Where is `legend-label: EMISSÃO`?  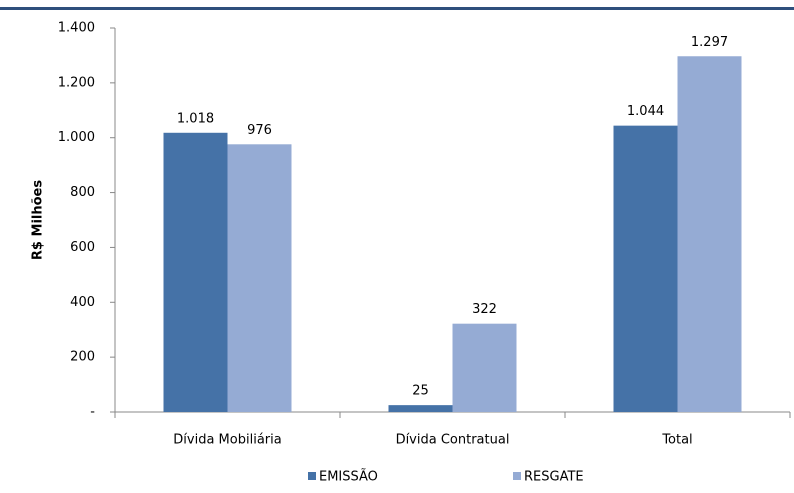
legend-label: EMISSÃO is located at coordinates (348, 477).